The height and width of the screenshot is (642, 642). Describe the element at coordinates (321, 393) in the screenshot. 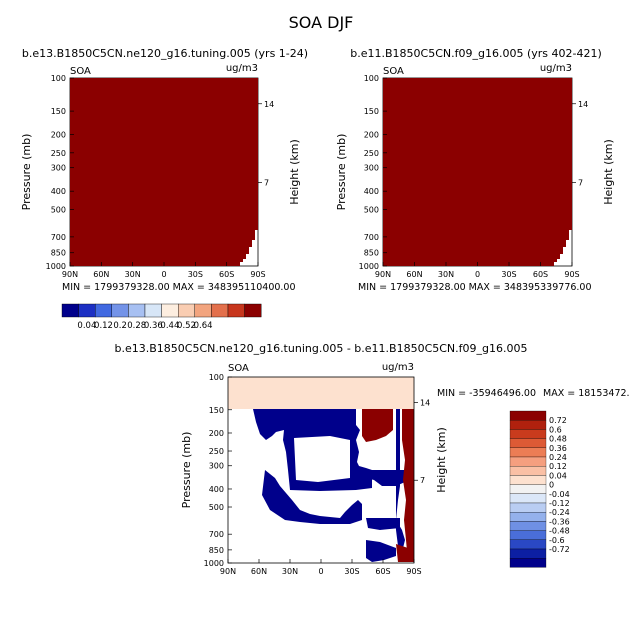

I see `upper-band` at that location.